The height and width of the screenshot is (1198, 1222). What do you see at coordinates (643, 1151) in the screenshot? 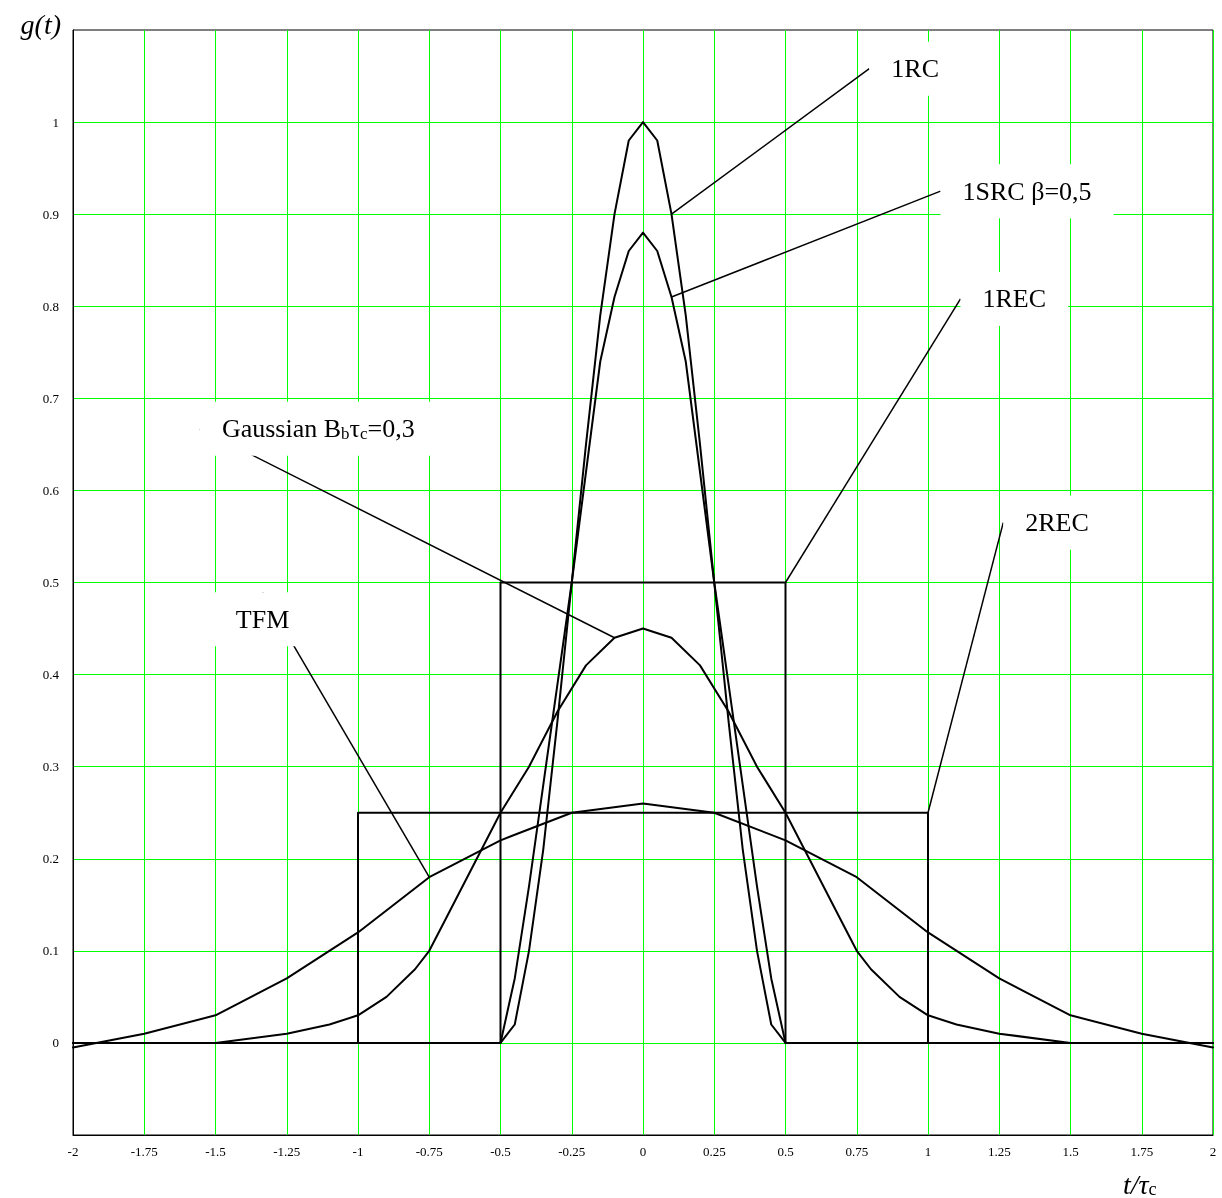
I see `x-tick-label: 0` at bounding box center [643, 1151].